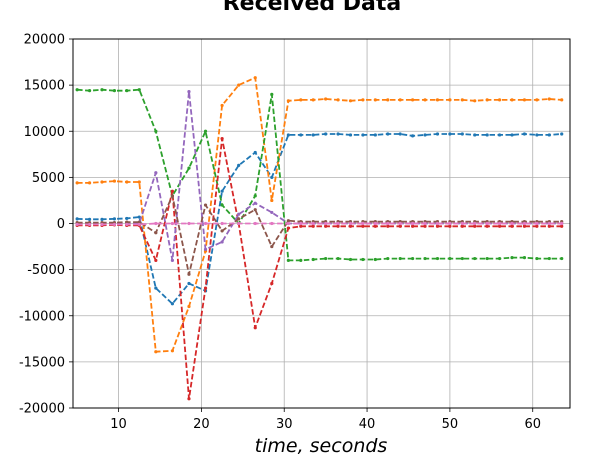  Describe the element at coordinates (44, 86) in the screenshot. I see `y-tick-label-7: 15000` at that location.